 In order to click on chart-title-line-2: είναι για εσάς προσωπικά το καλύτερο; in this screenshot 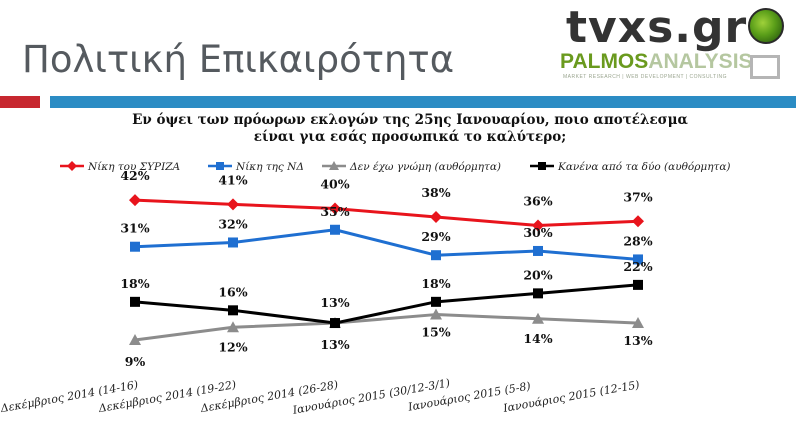, I will do `click(410, 137)`.